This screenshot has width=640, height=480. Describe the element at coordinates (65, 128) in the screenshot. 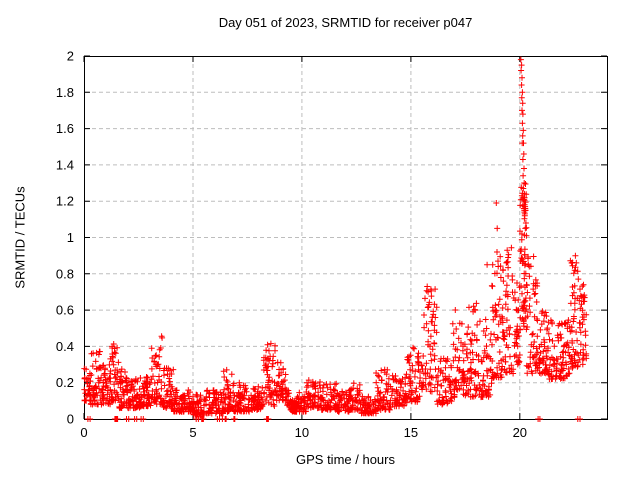

I see `y-tick-label: 1.6` at that location.